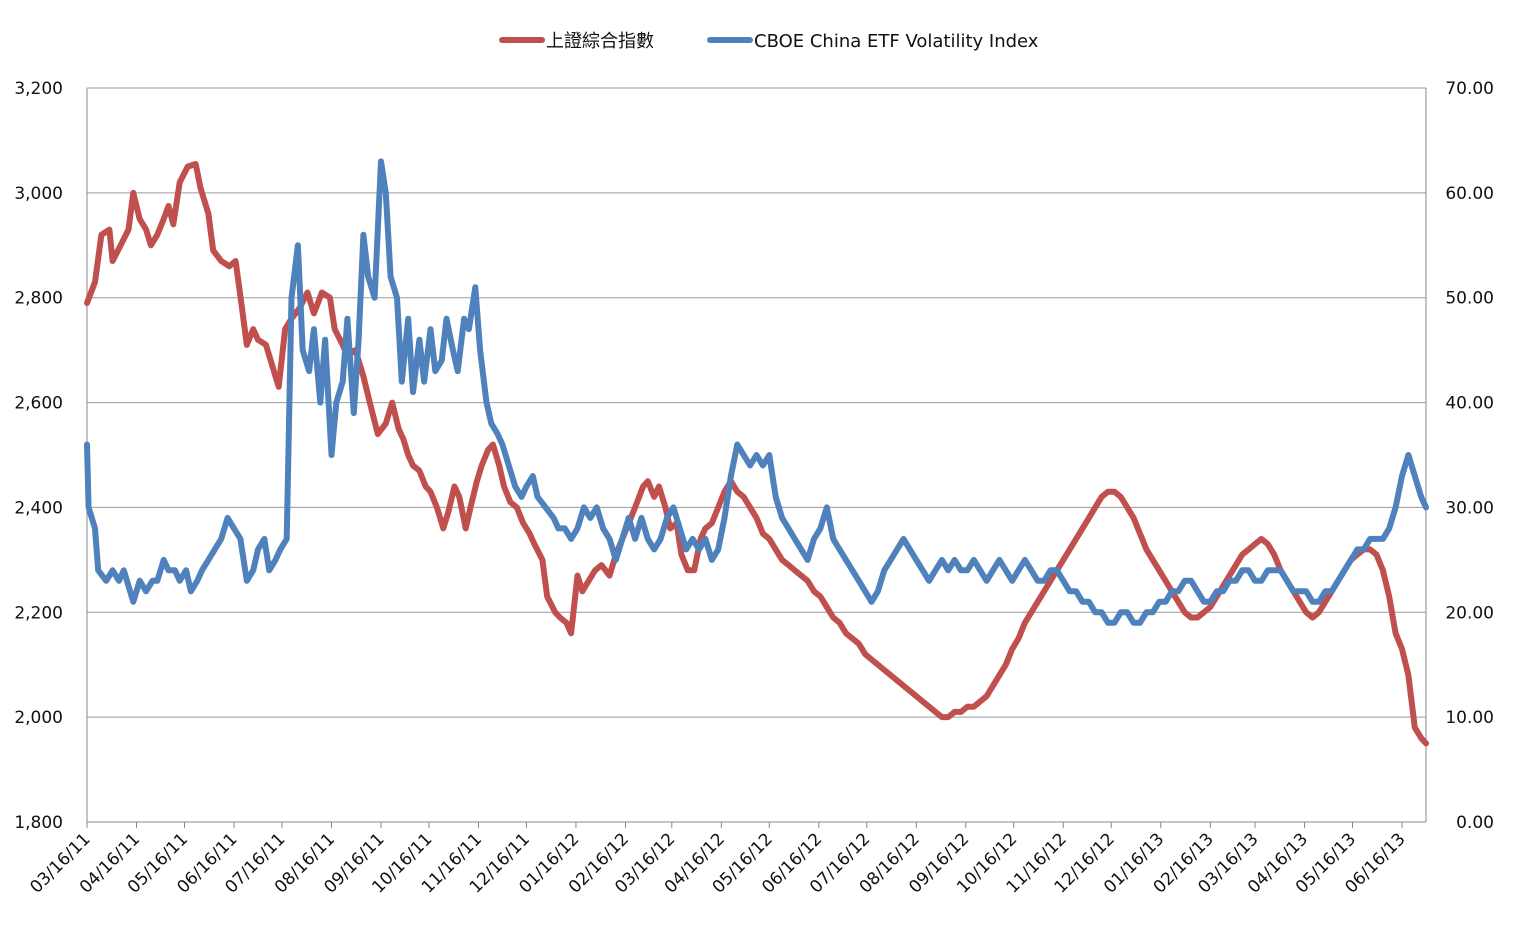  Describe the element at coordinates (38, 89) in the screenshot. I see `y-left-tick-label: 3,200` at that location.